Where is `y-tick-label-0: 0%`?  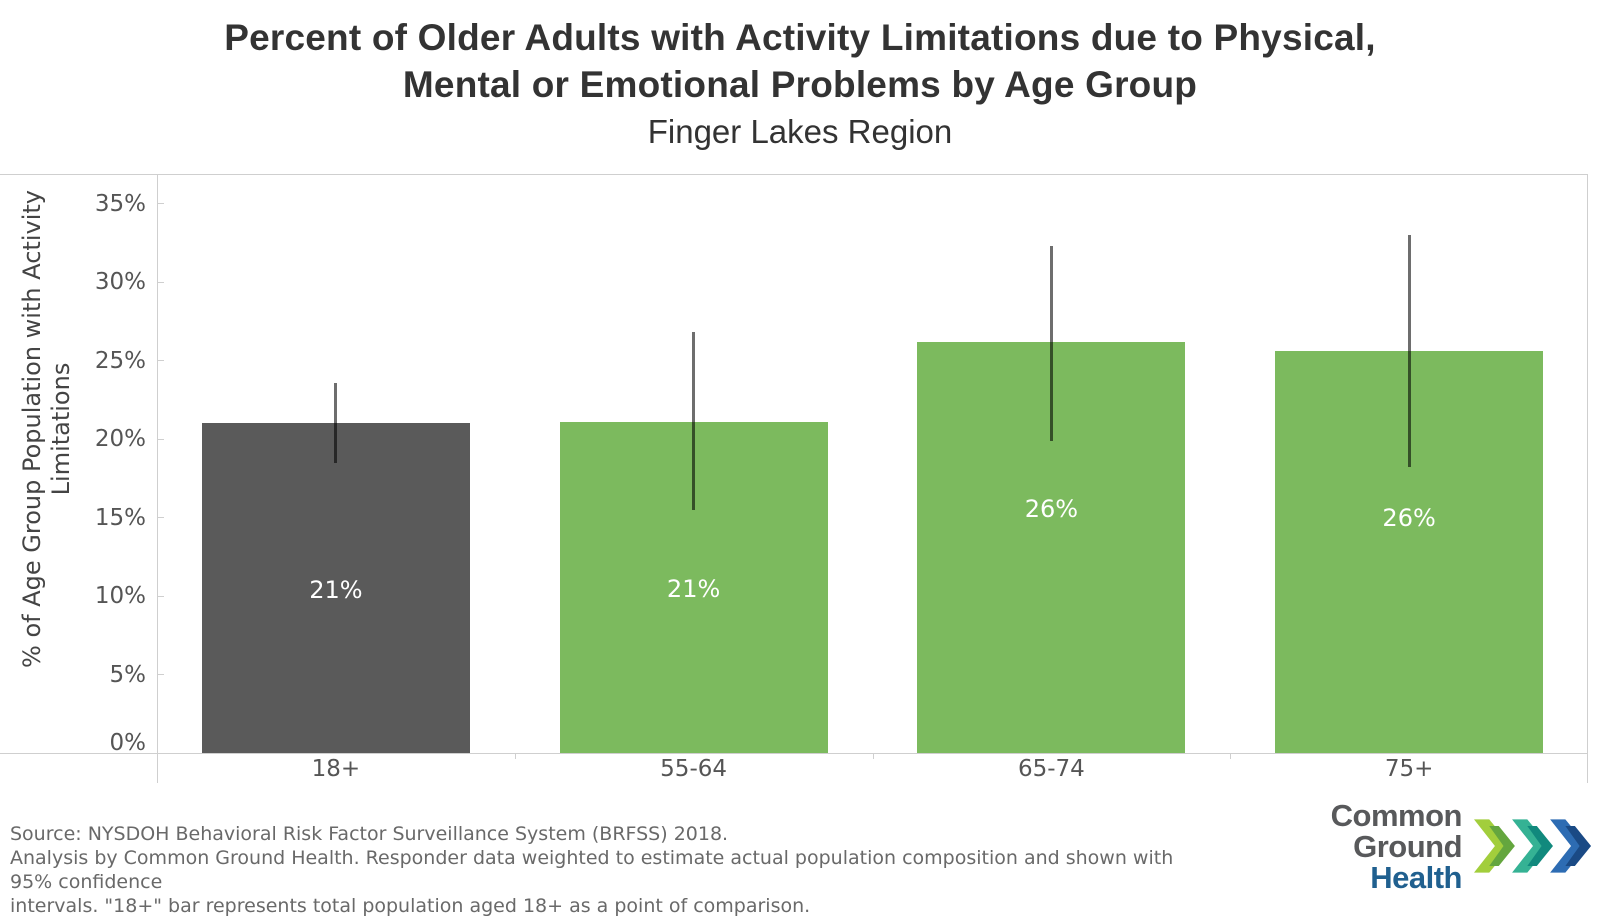
y-tick-label-0: 0% is located at coordinates (128, 743).